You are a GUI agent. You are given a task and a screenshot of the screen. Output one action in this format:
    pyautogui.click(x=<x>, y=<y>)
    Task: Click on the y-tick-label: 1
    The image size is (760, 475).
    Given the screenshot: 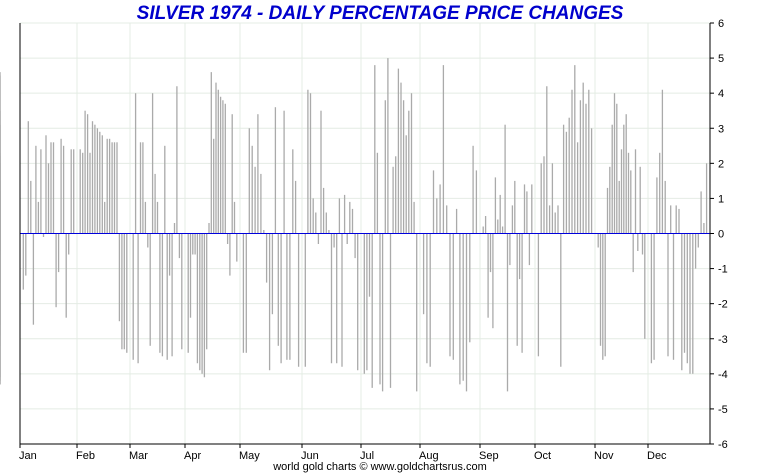 What is the action you would take?
    pyautogui.click(x=721, y=199)
    